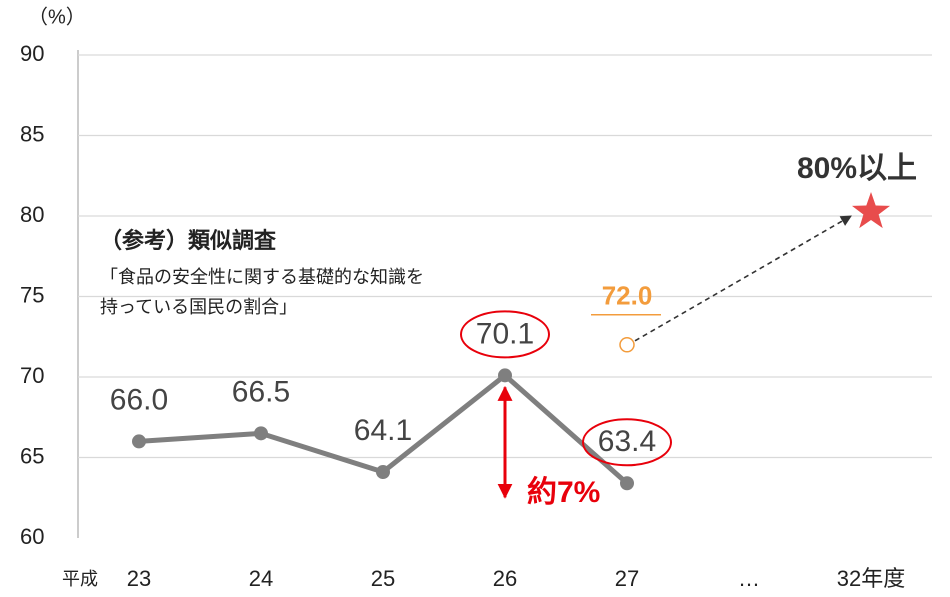 The height and width of the screenshot is (597, 950). I want to click on value-label: 64.1, so click(383, 430).